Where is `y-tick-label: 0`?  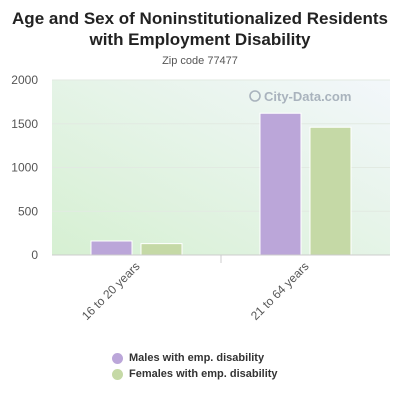
y-tick-label: 0 is located at coordinates (34, 255).